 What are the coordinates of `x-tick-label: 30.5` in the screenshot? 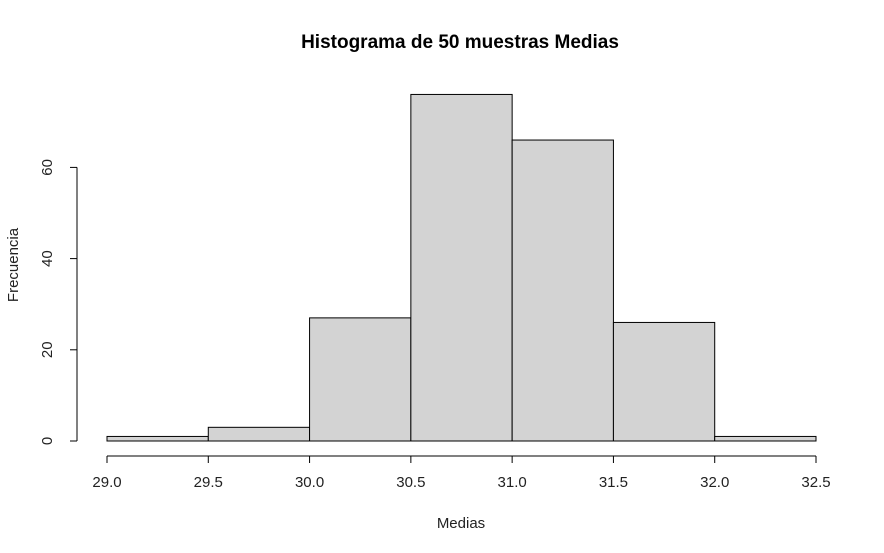 It's located at (410, 482).